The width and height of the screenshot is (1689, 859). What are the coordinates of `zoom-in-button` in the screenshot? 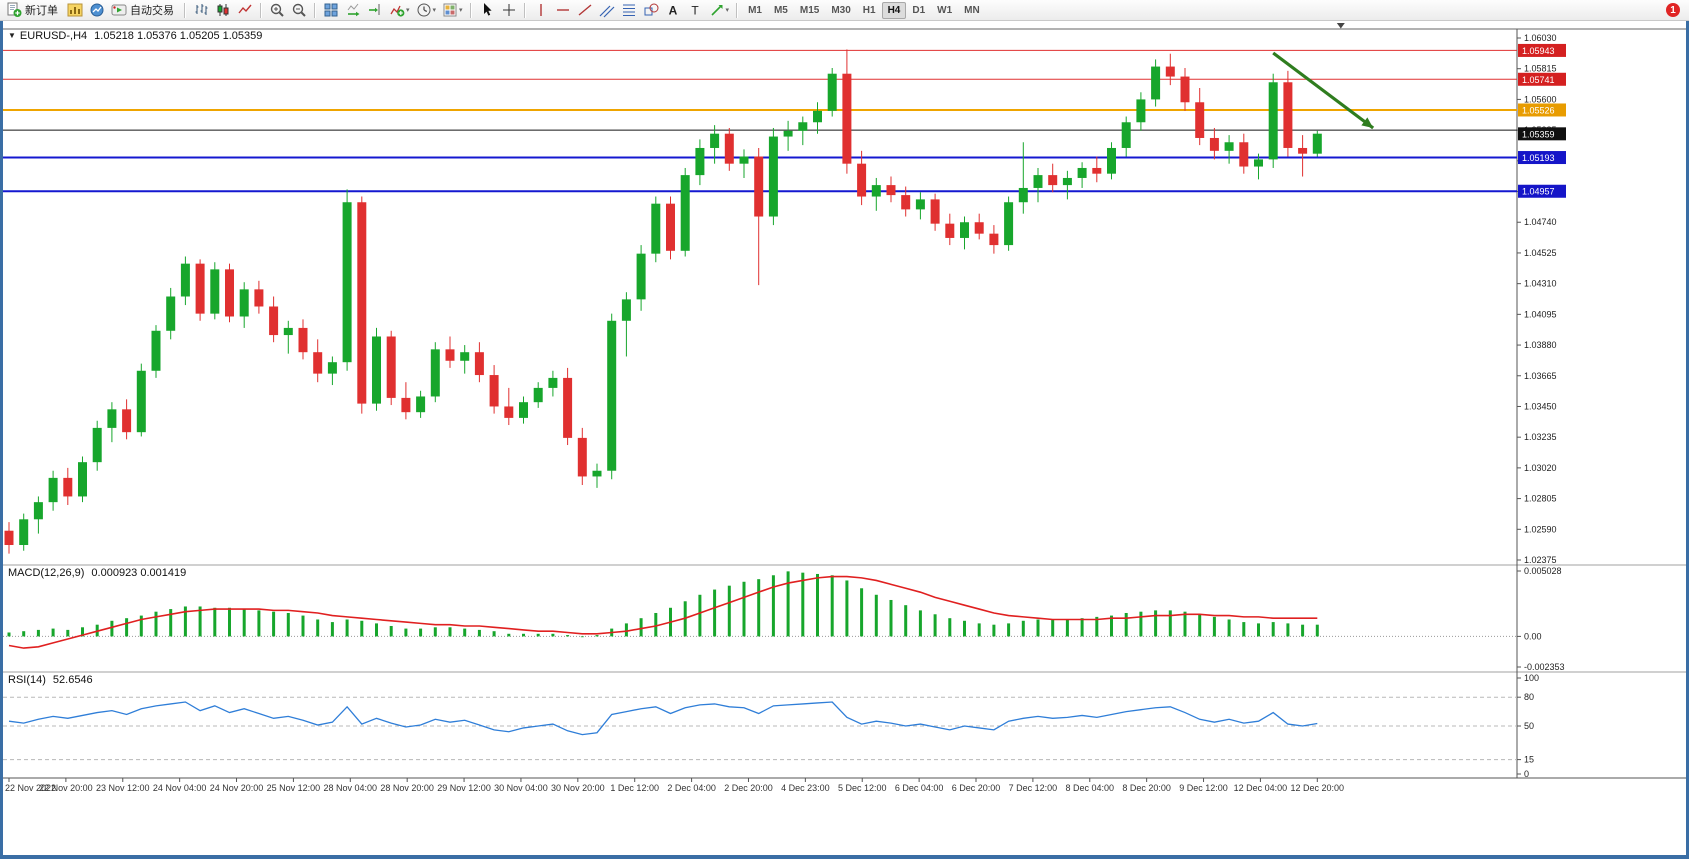 It's located at (277, 10).